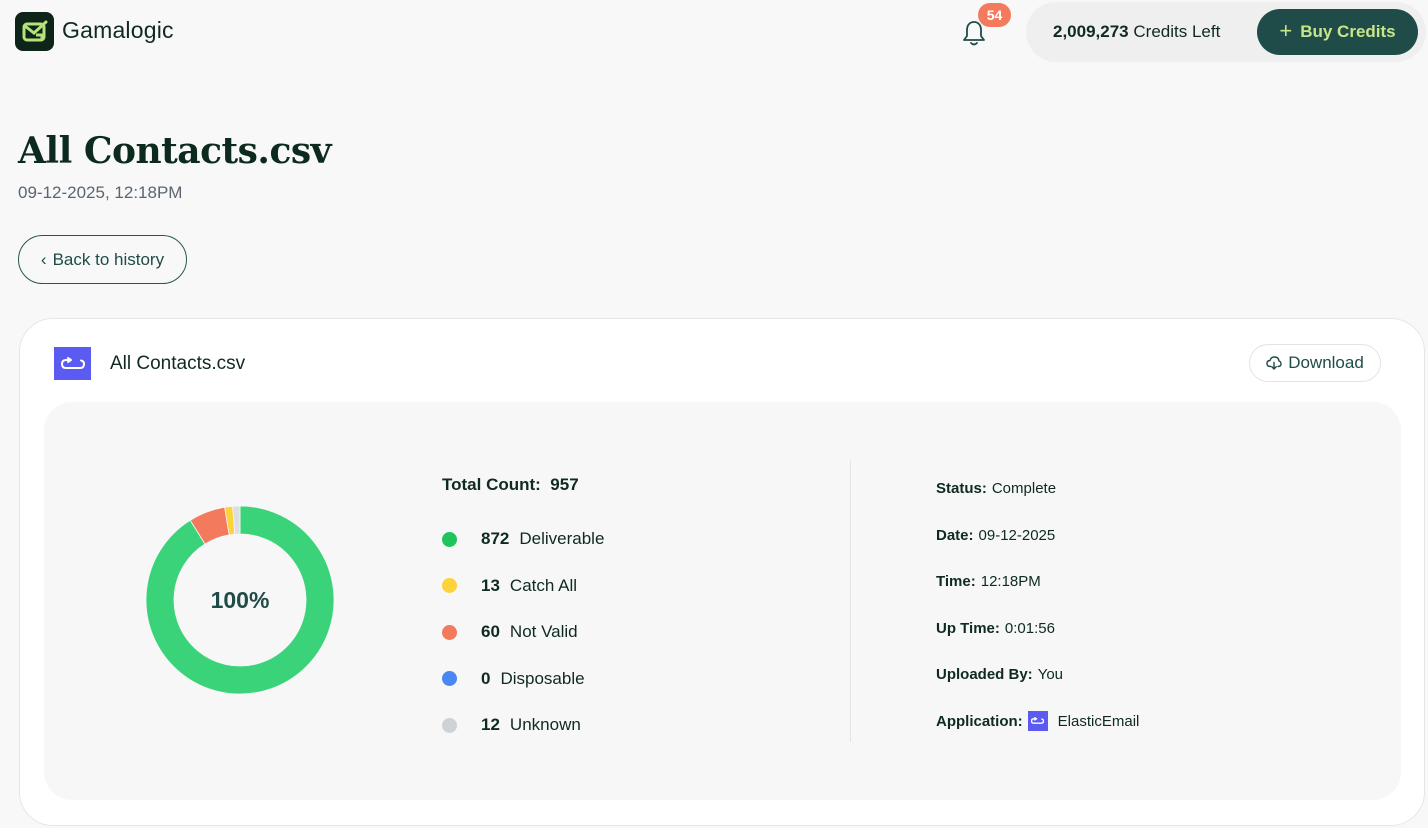  I want to click on gray-dot-icon, so click(449, 725).